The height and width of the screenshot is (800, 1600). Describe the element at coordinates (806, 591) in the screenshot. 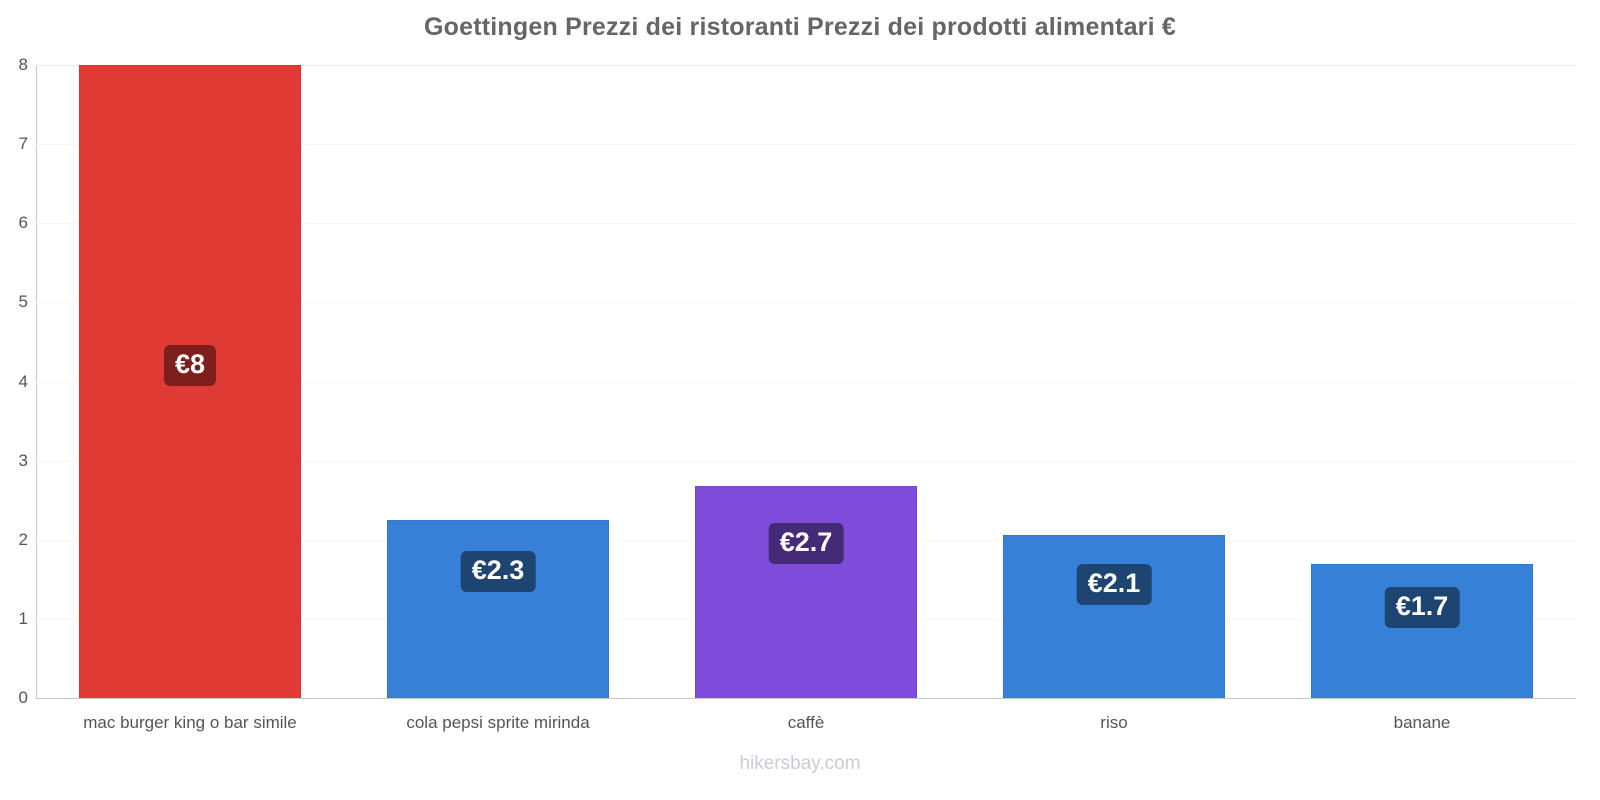

I see `bar-2: €2.7` at that location.